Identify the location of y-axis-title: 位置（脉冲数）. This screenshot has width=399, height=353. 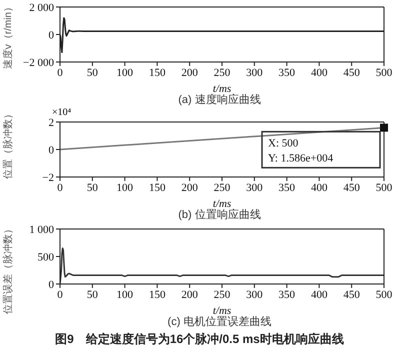
(8, 144).